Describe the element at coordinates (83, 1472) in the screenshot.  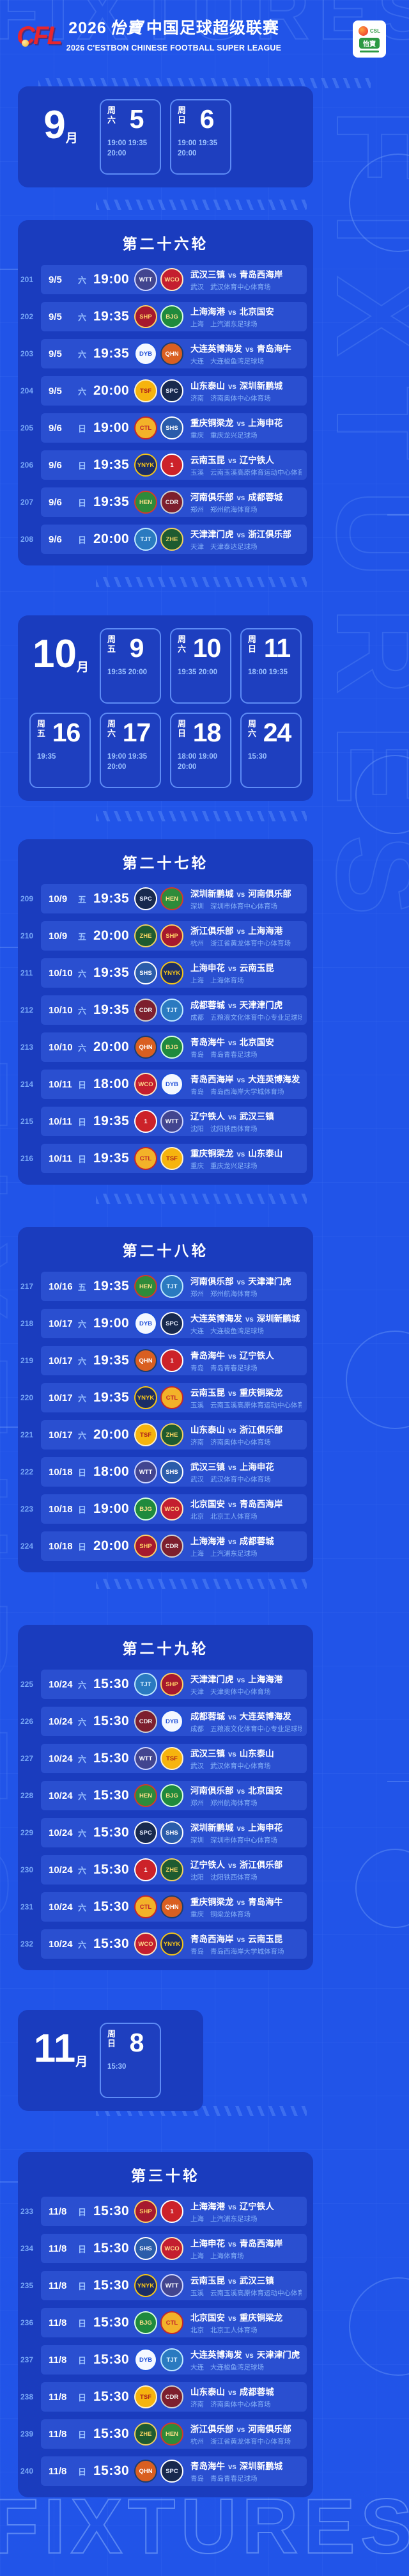
I see `match-weekday: 日` at that location.